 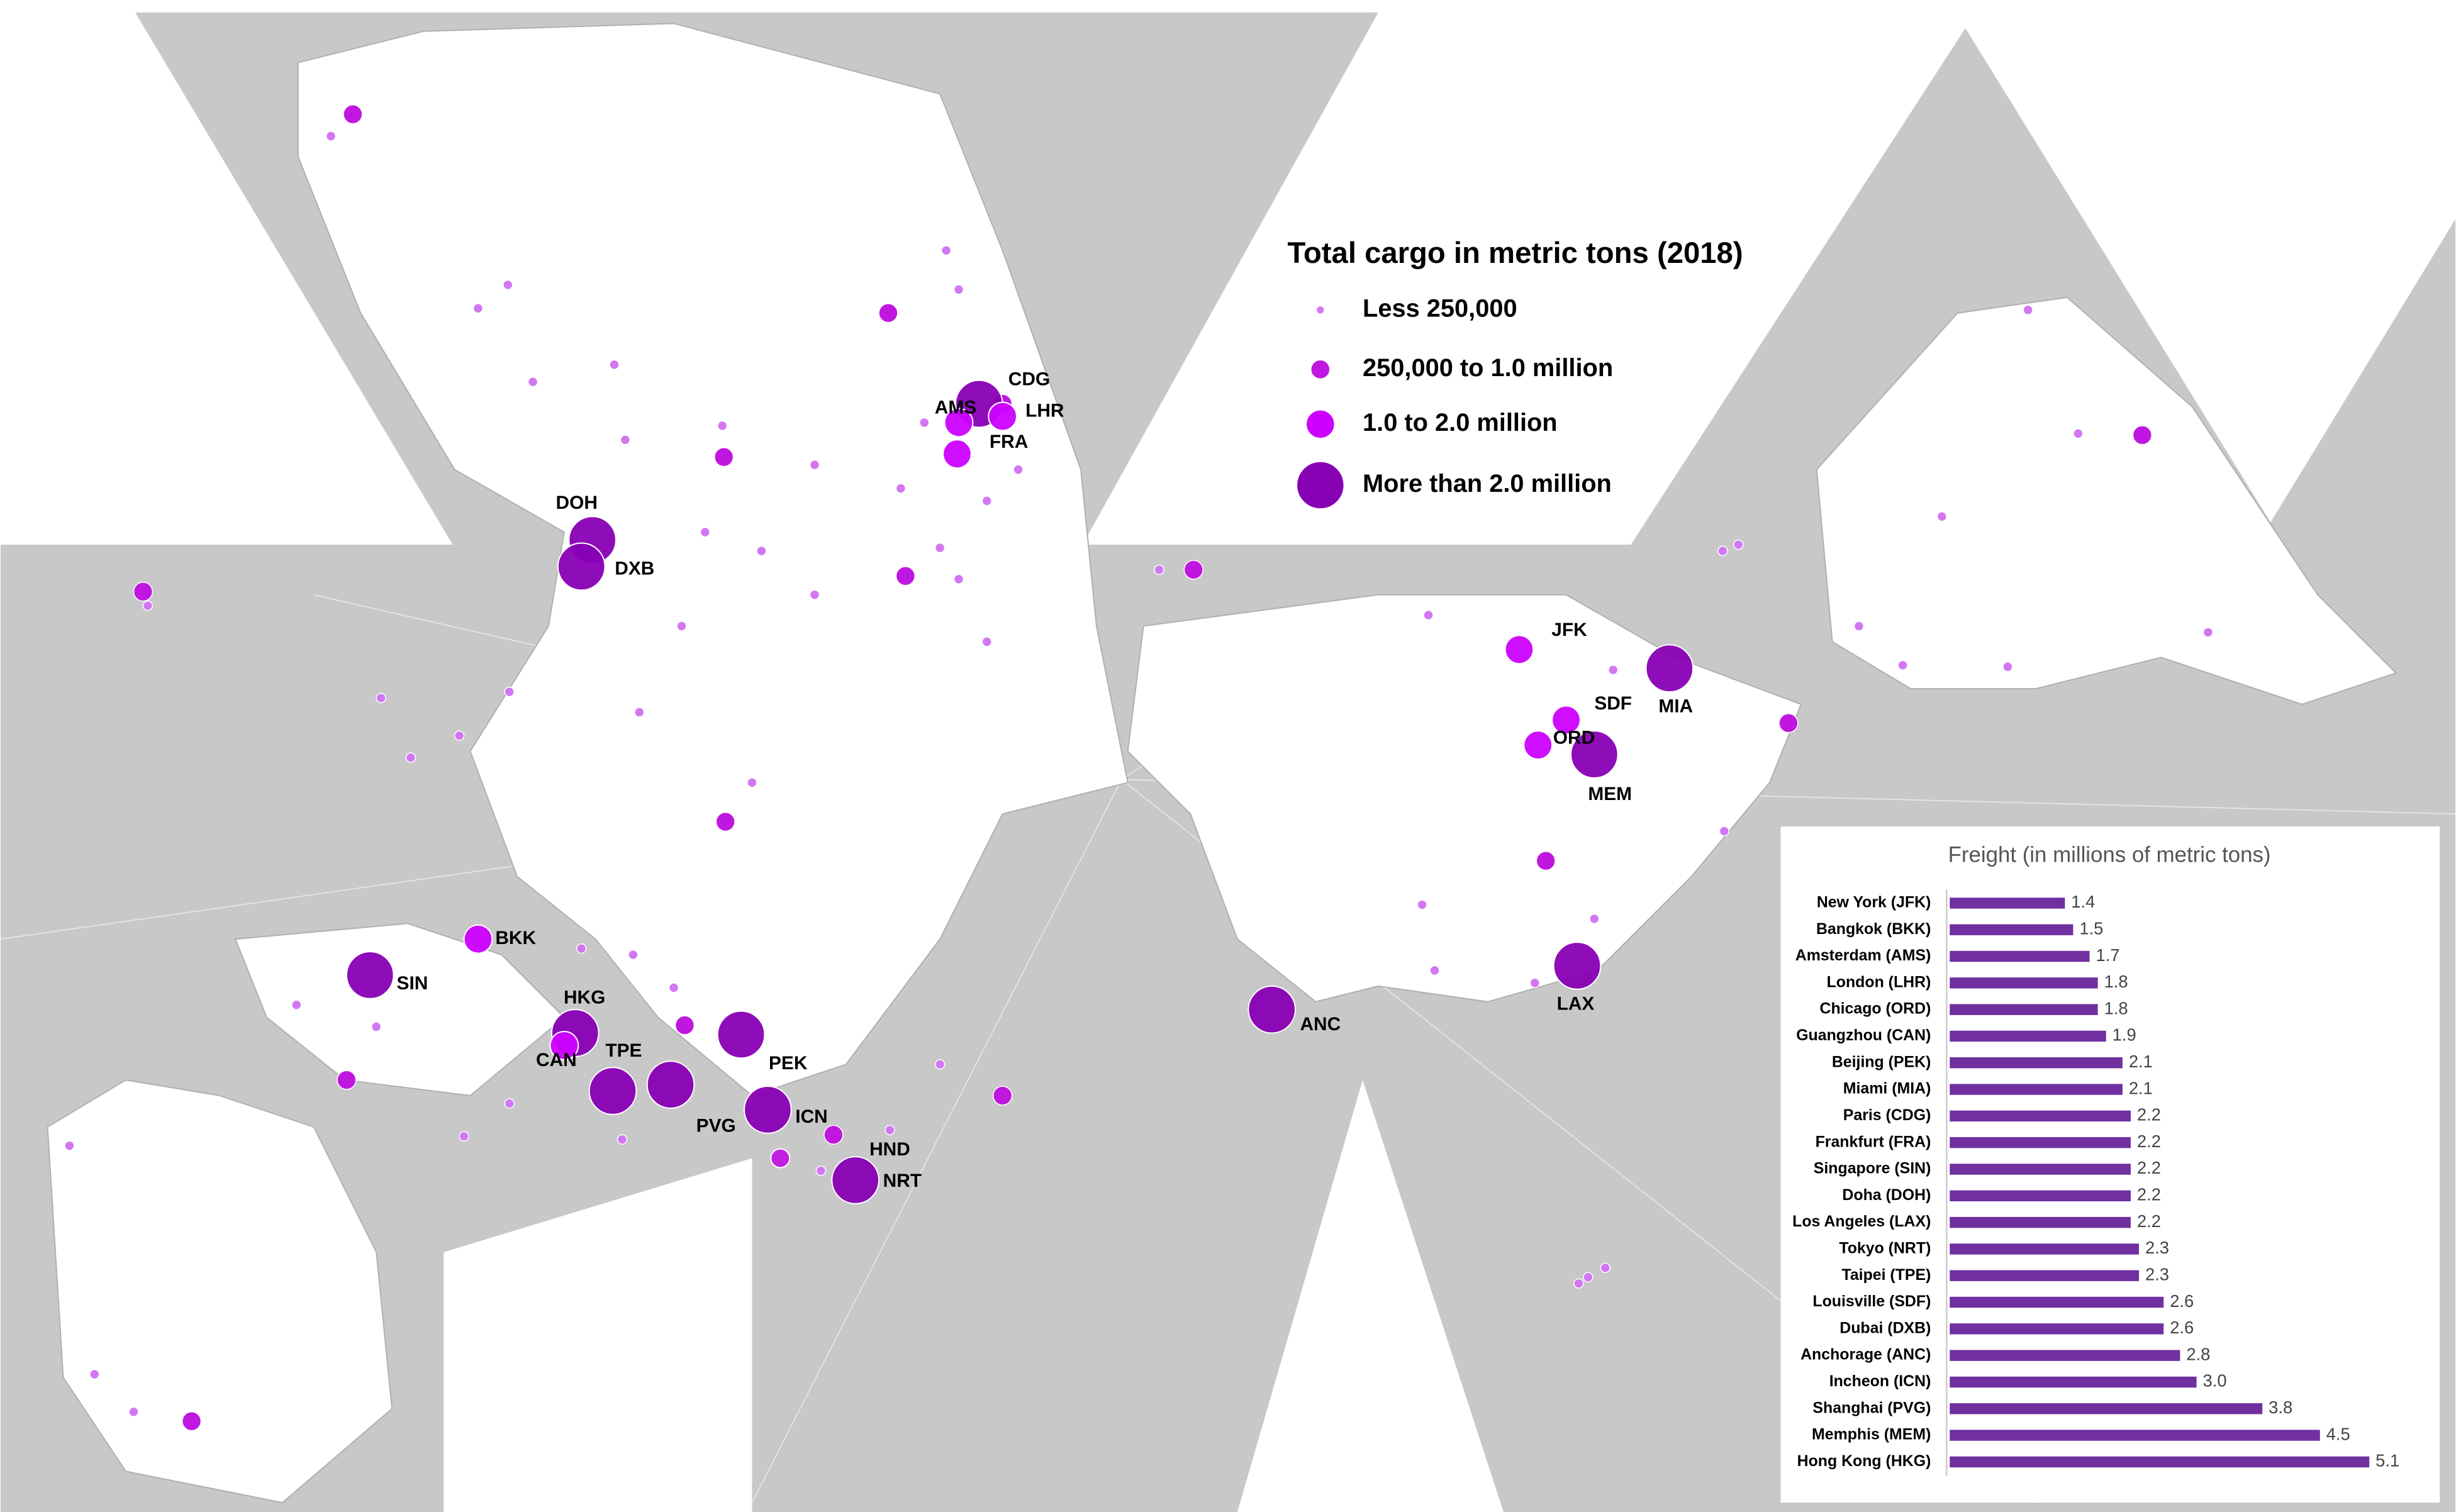 What do you see at coordinates (1574, 738) in the screenshot?
I see `airport-label: ORD` at bounding box center [1574, 738].